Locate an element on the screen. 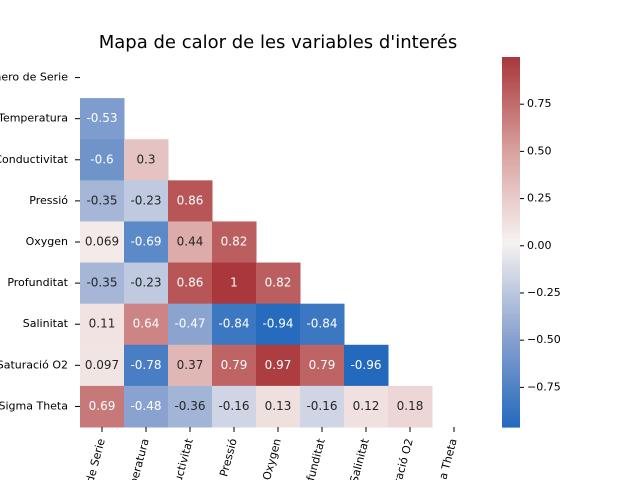 The height and width of the screenshot is (480, 640). cell-label: -0.35 is located at coordinates (101, 283).